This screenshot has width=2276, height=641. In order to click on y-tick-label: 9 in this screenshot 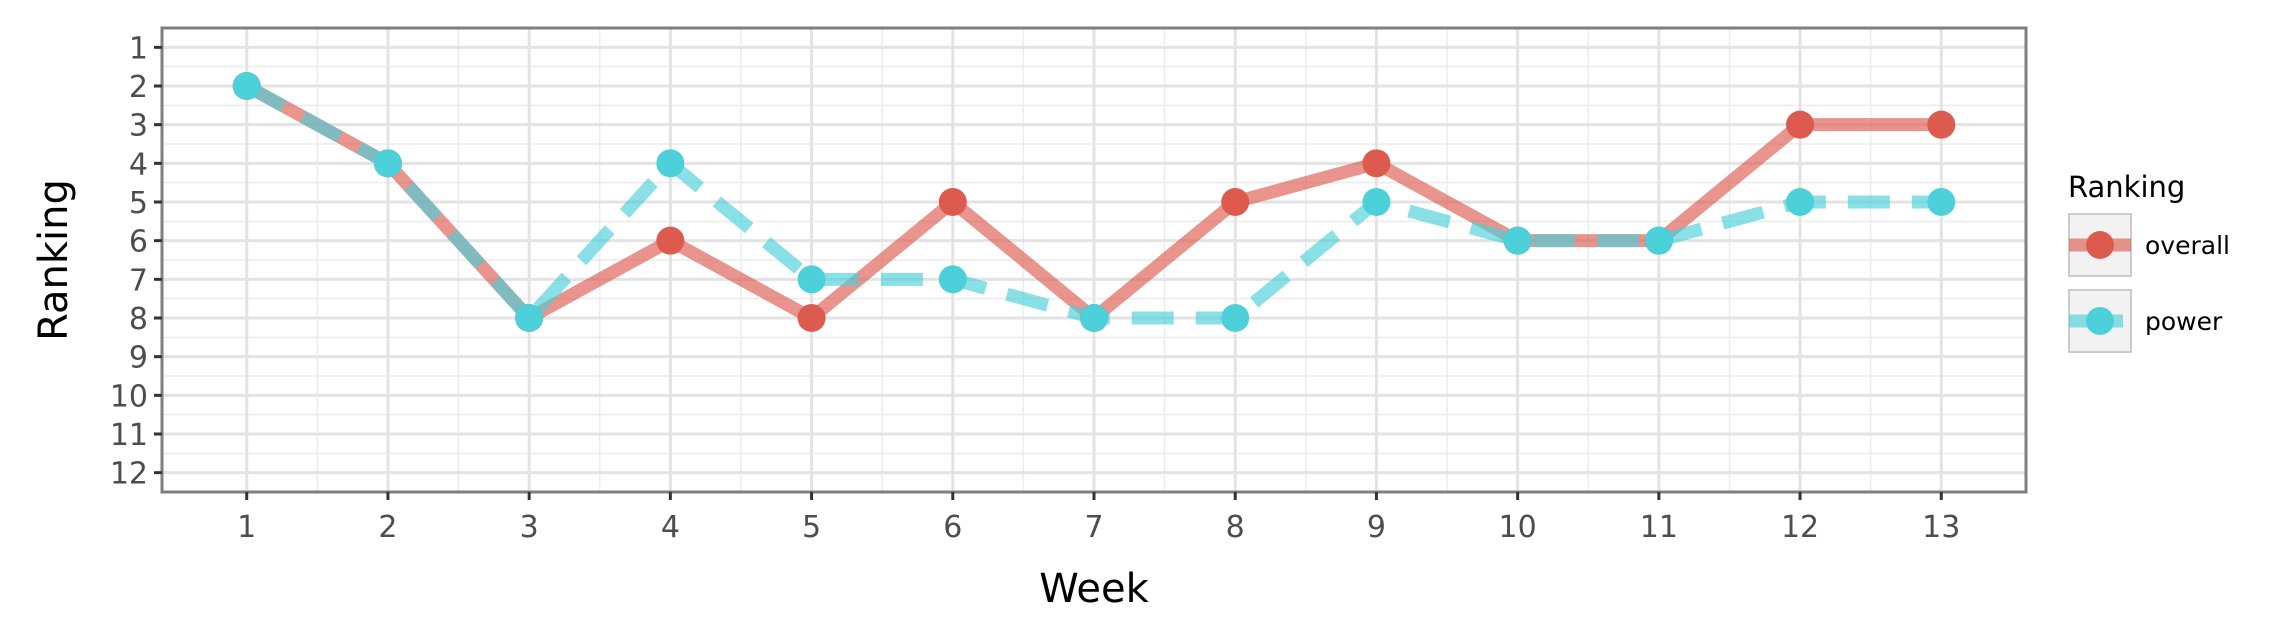, I will do `click(138, 358)`.